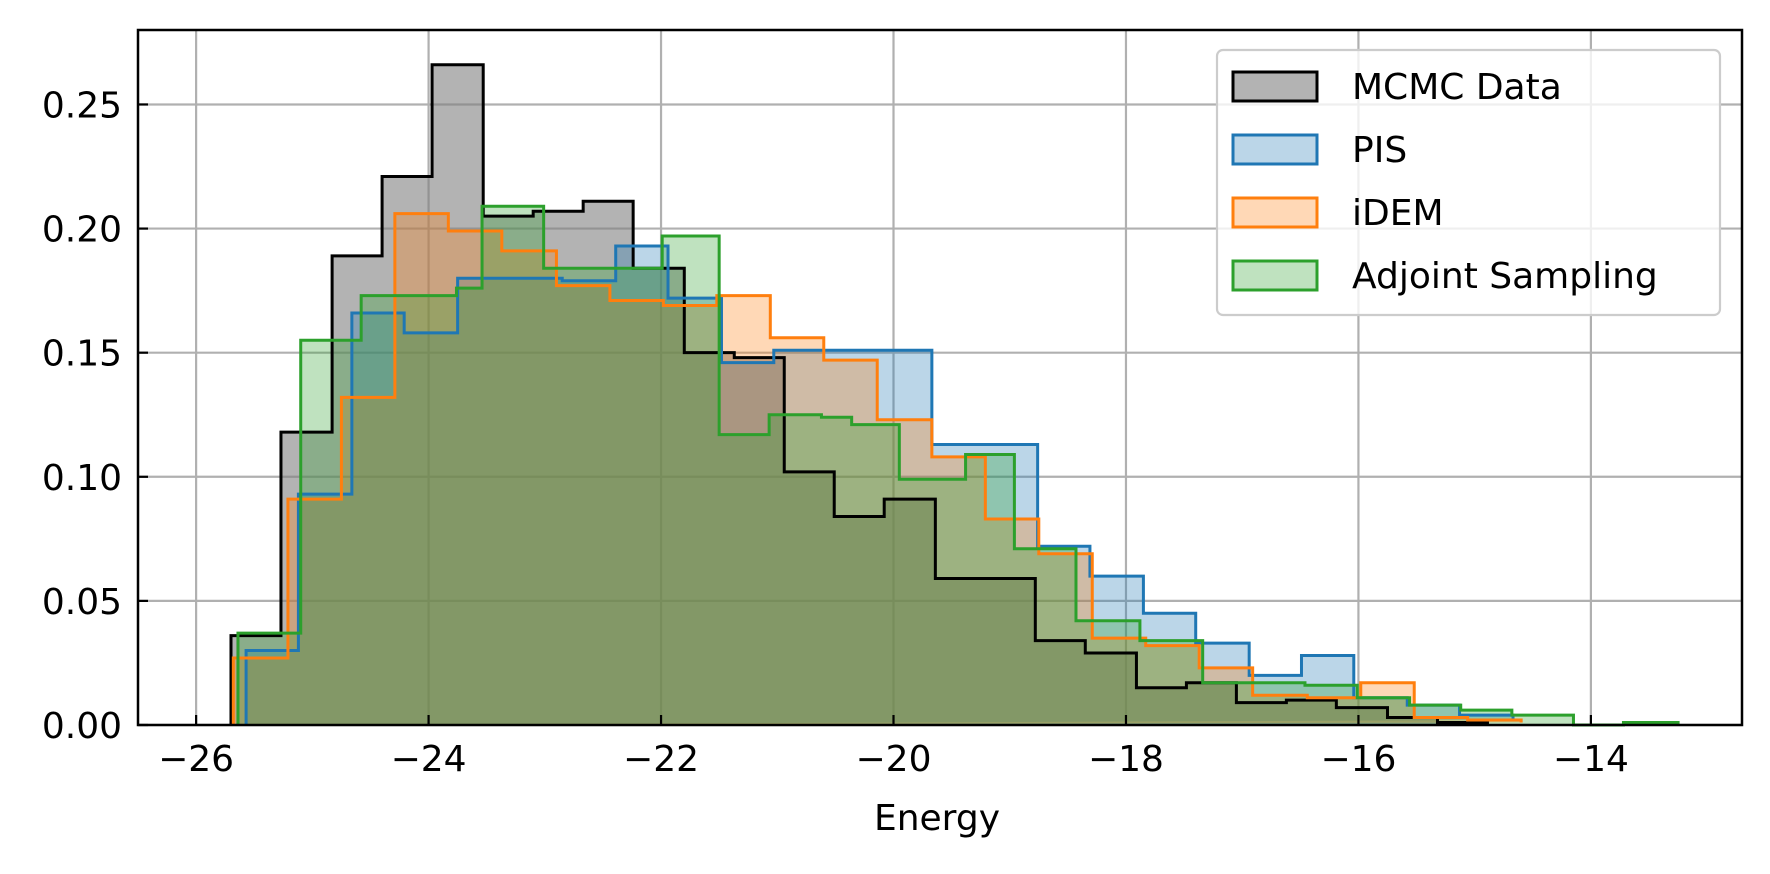  What do you see at coordinates (82, 105) in the screenshot?
I see `y-tick-label-5: 0.25` at bounding box center [82, 105].